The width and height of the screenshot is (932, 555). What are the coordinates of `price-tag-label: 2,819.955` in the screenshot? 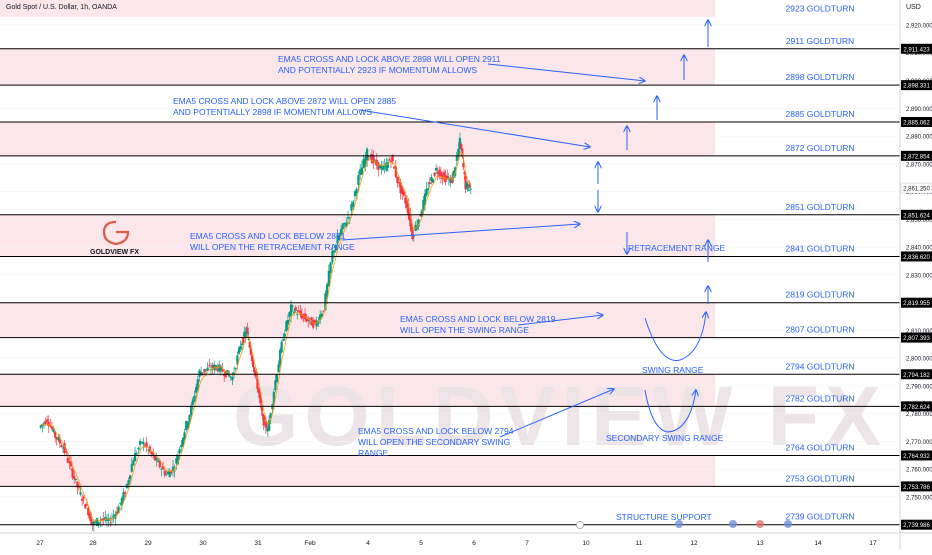 It's located at (916, 304).